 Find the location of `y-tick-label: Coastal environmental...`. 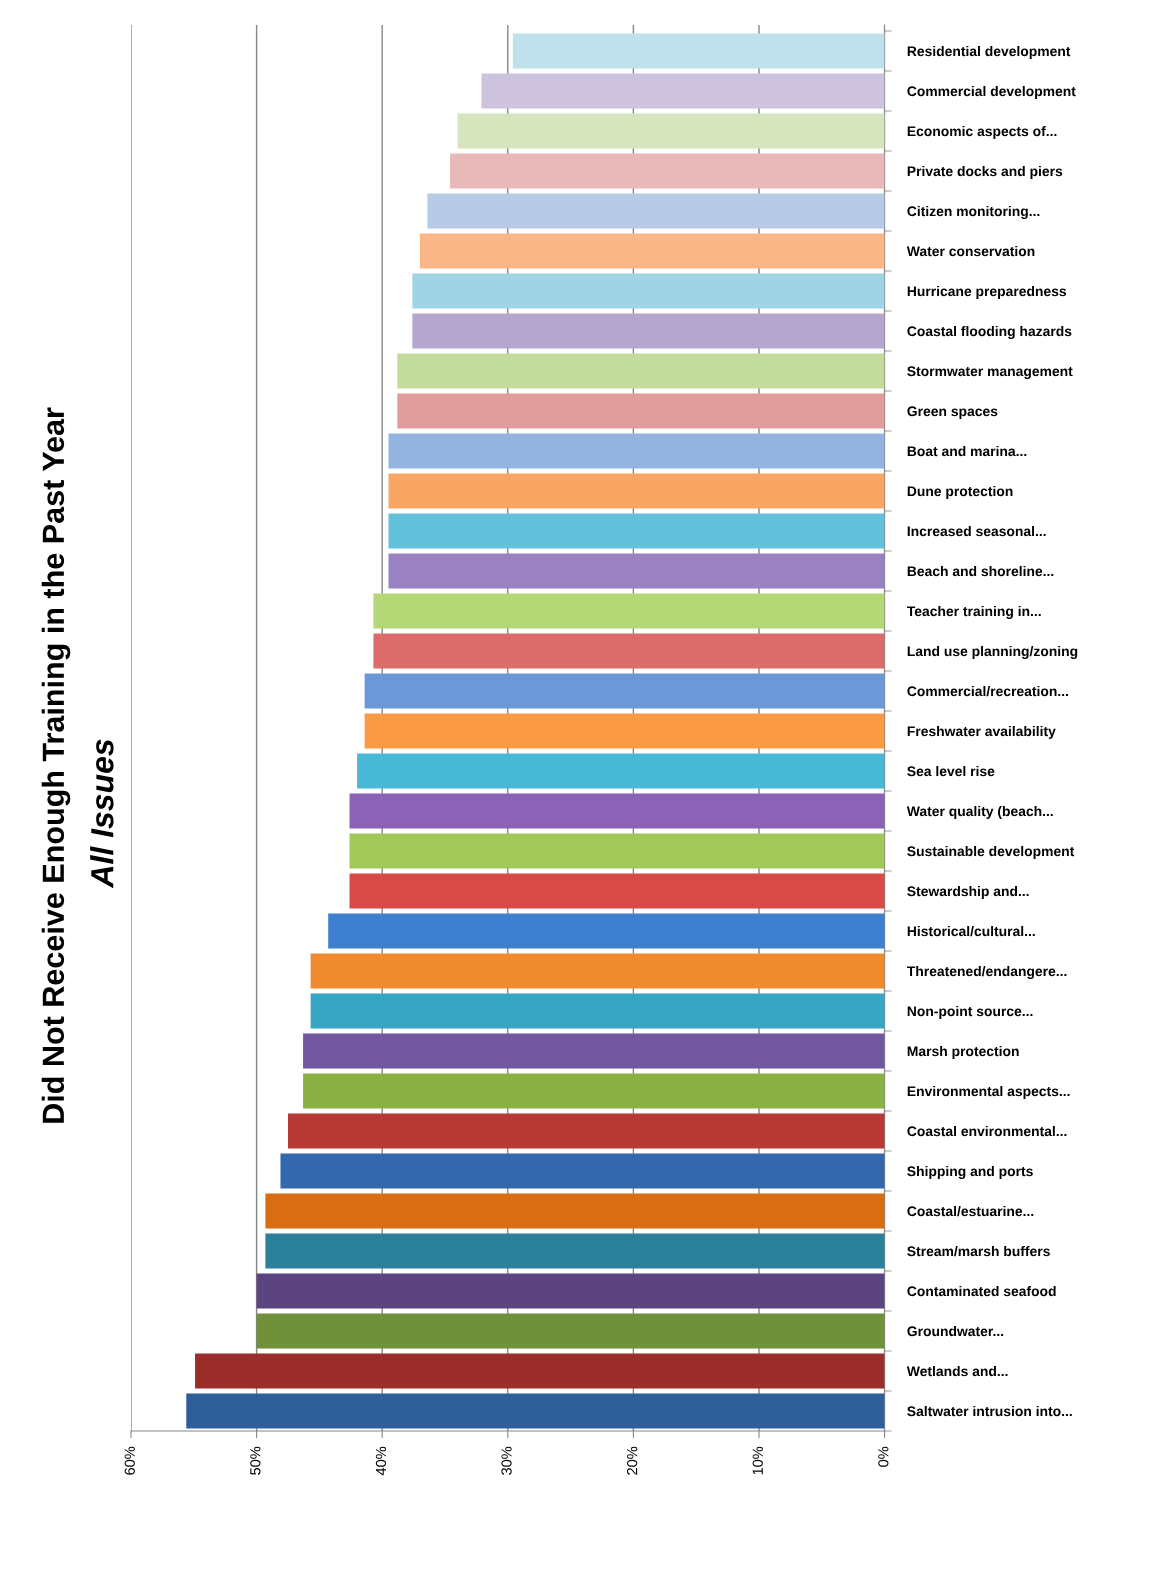

y-tick-label: Coastal environmental... is located at coordinates (987, 1131).